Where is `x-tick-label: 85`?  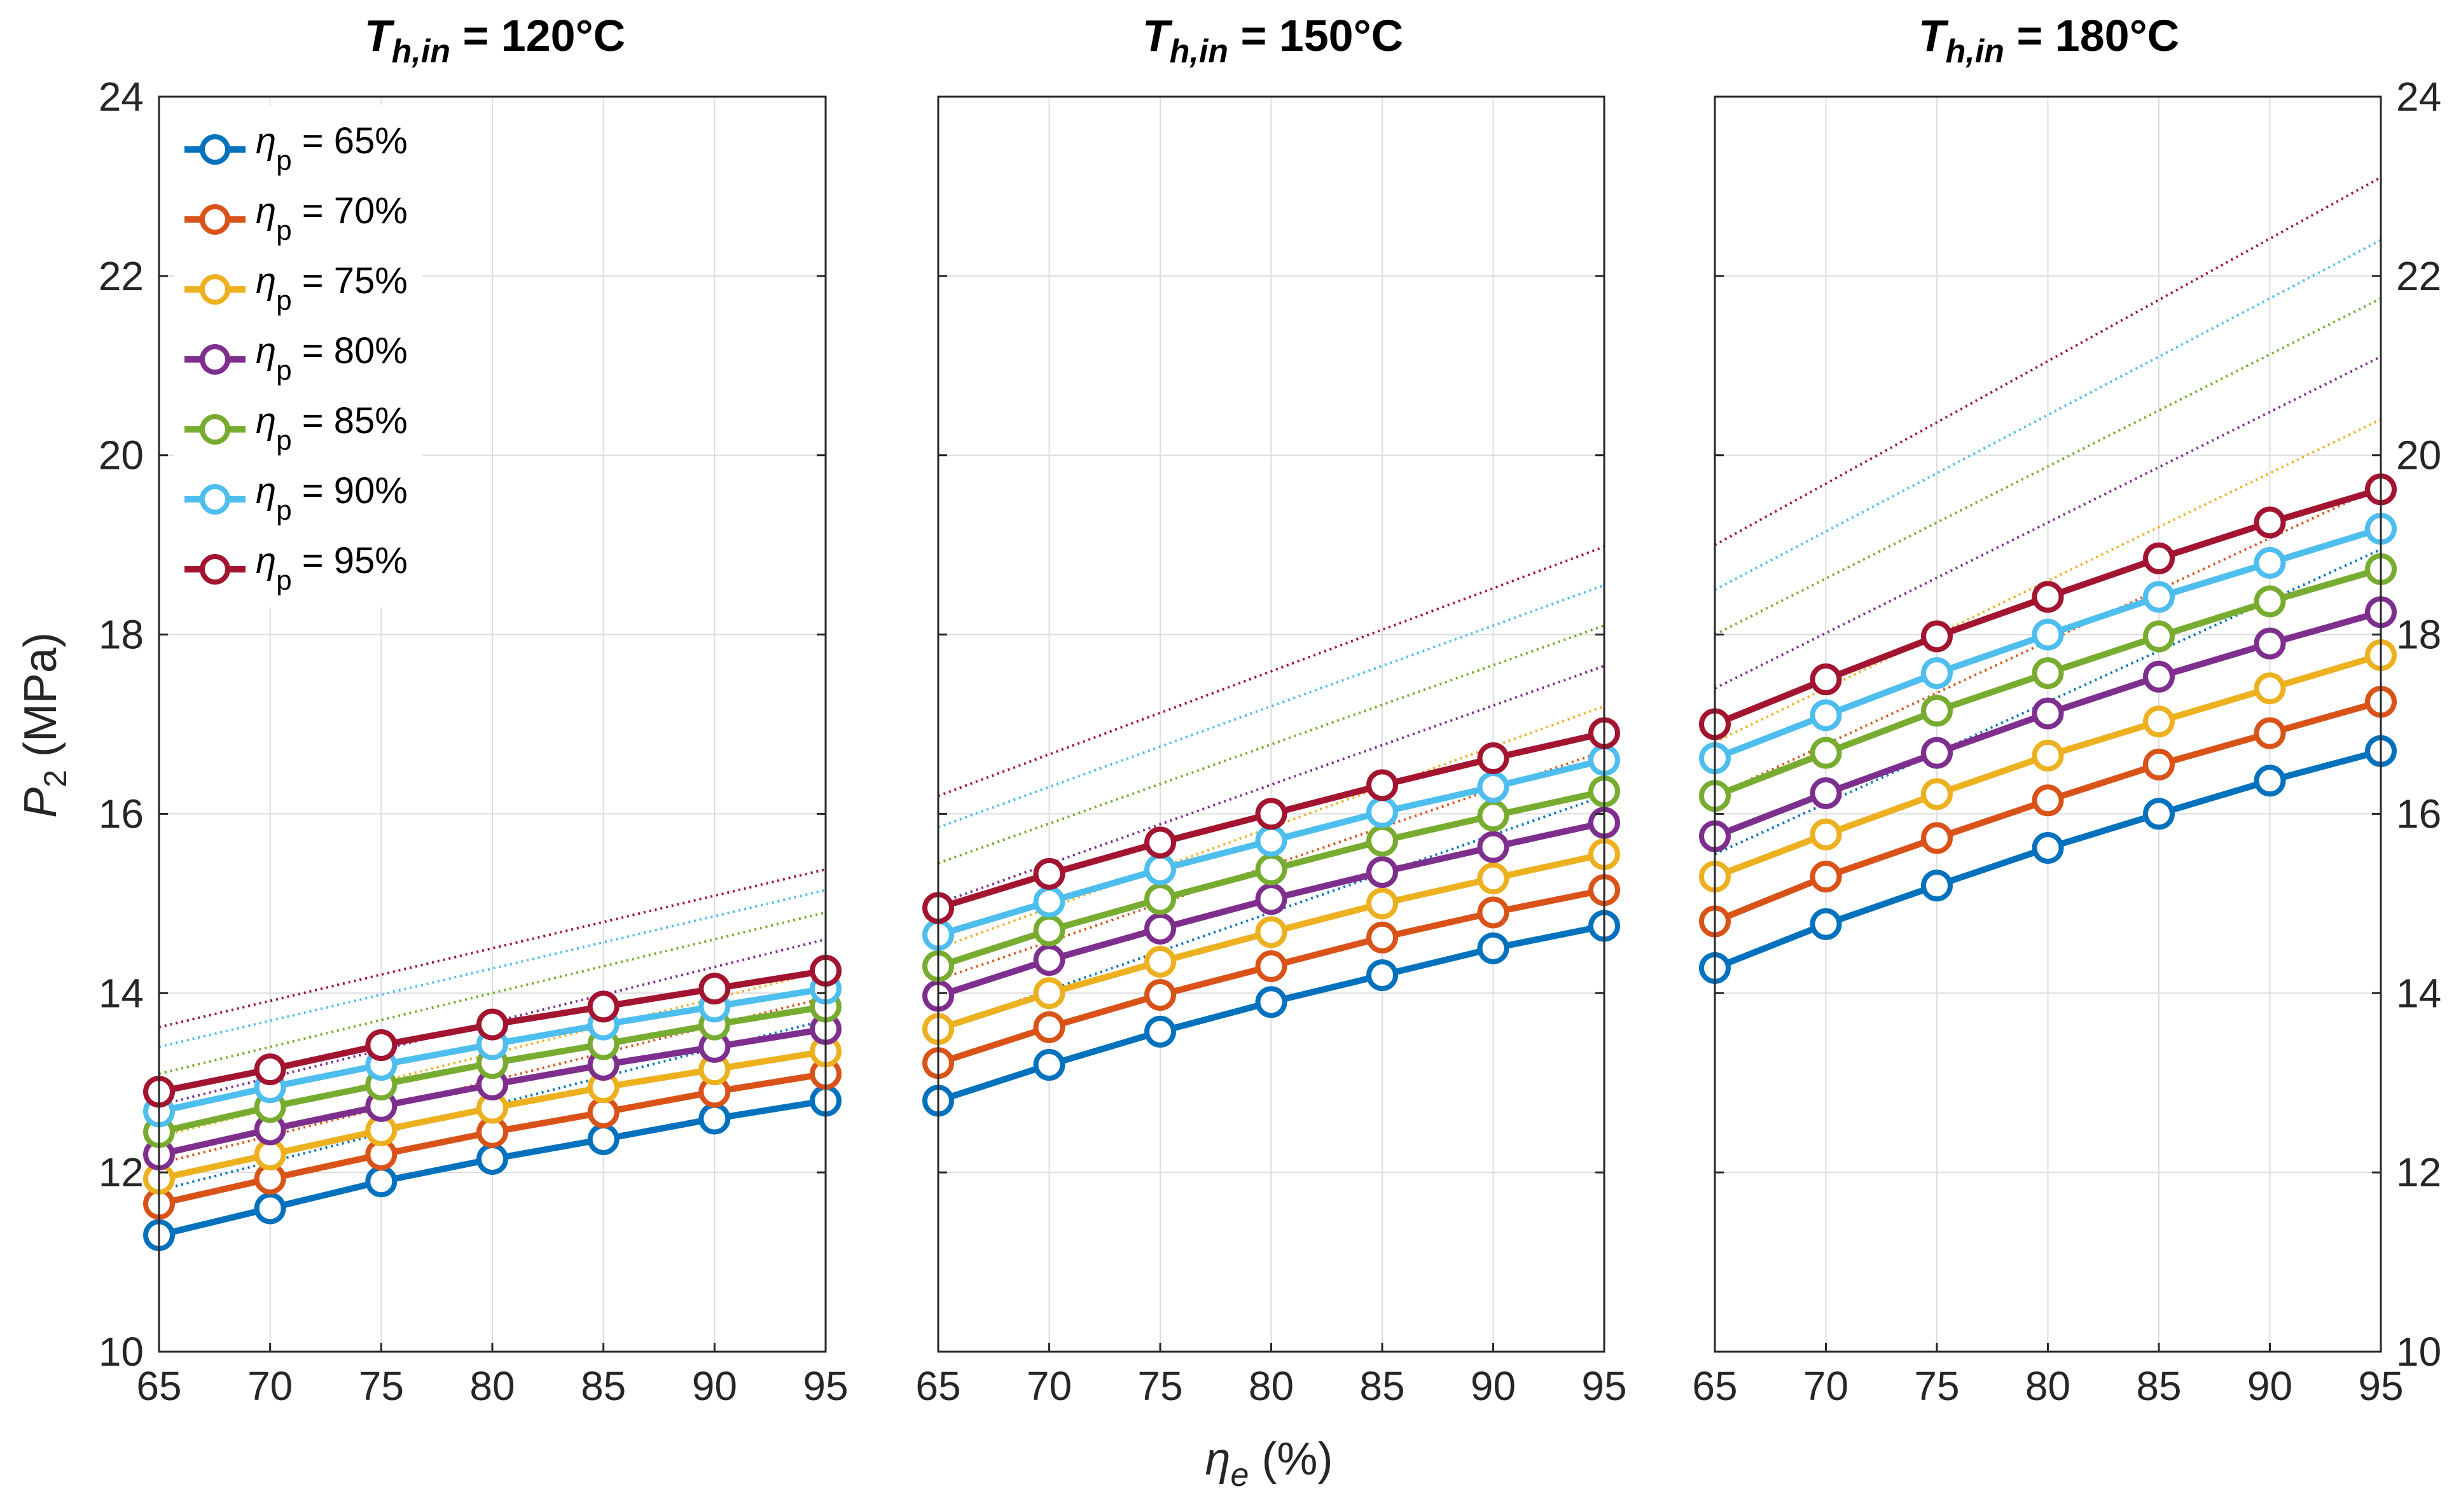 x-tick-label: 85 is located at coordinates (1381, 1386).